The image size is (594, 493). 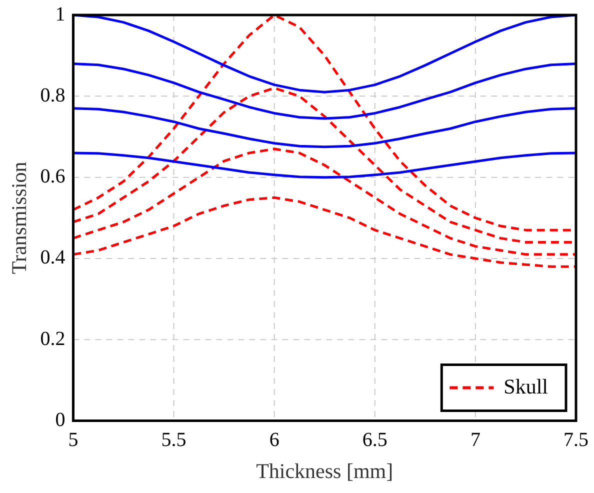 I want to click on line-series, so click(x=324, y=232).